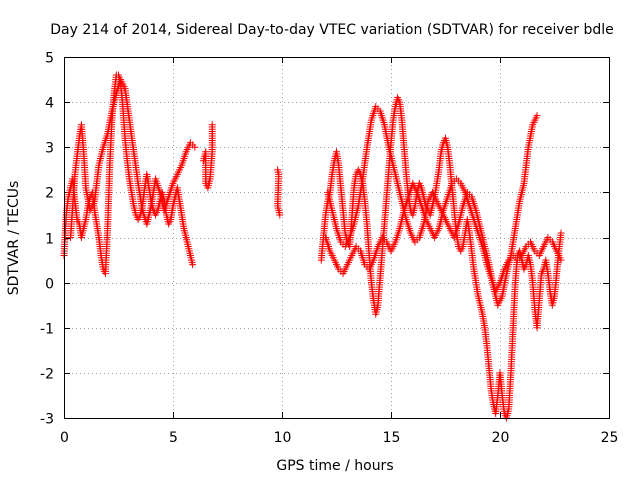 This screenshot has width=640, height=480. Describe the element at coordinates (49, 59) in the screenshot. I see `y-tick-label: 5` at that location.